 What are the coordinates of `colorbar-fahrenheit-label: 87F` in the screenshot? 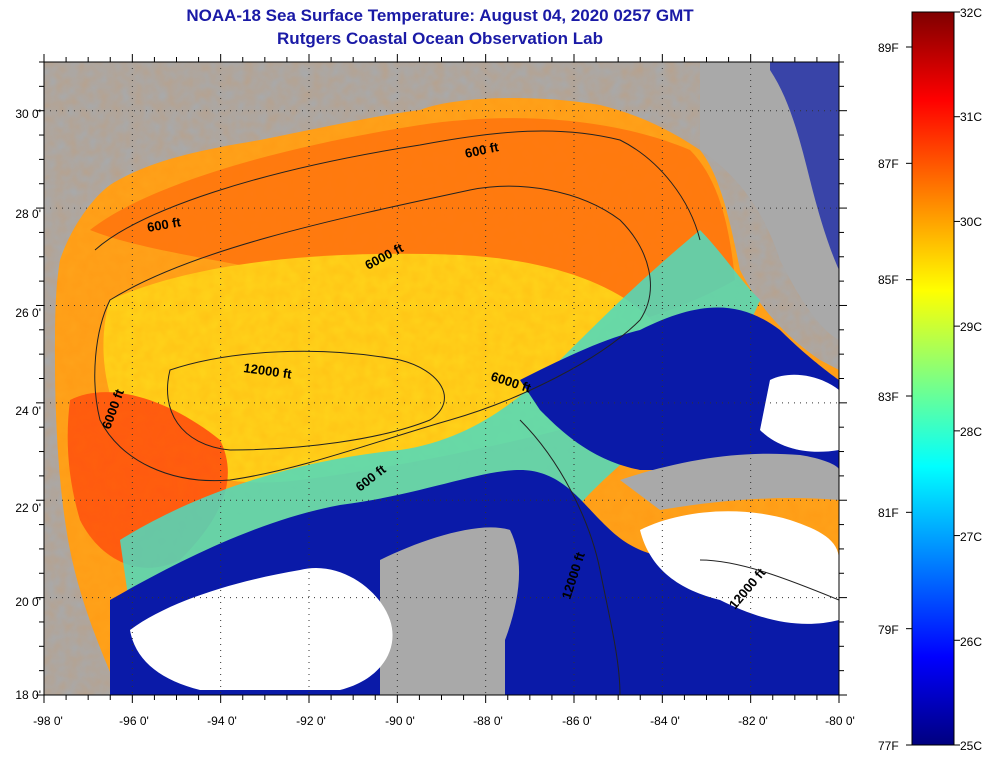 It's located at (888, 164).